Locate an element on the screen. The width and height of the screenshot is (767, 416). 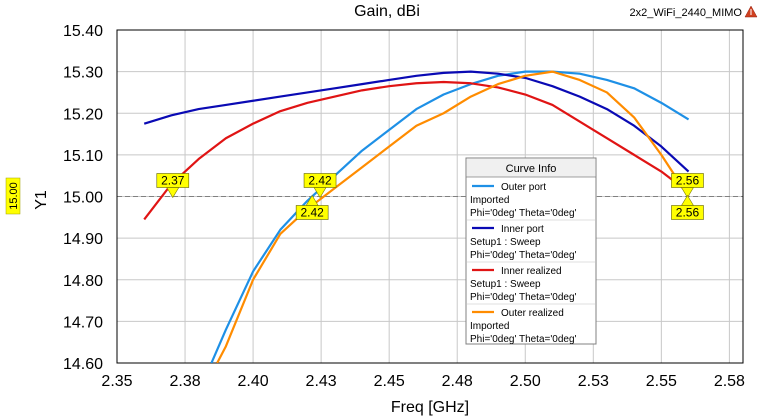
marker-label: 2.37 is located at coordinates (173, 181).